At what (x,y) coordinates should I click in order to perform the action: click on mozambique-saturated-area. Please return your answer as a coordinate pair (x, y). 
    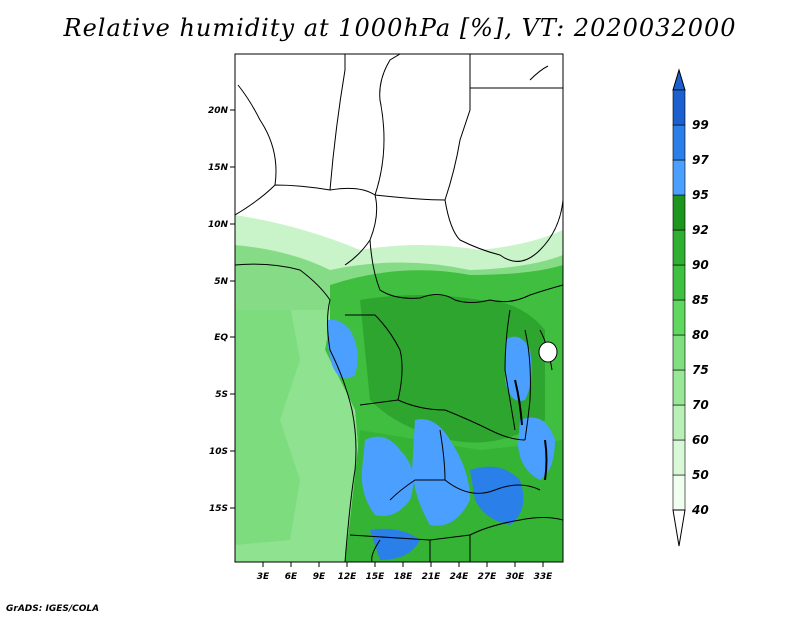
    Looking at the image, I should click on (497, 495).